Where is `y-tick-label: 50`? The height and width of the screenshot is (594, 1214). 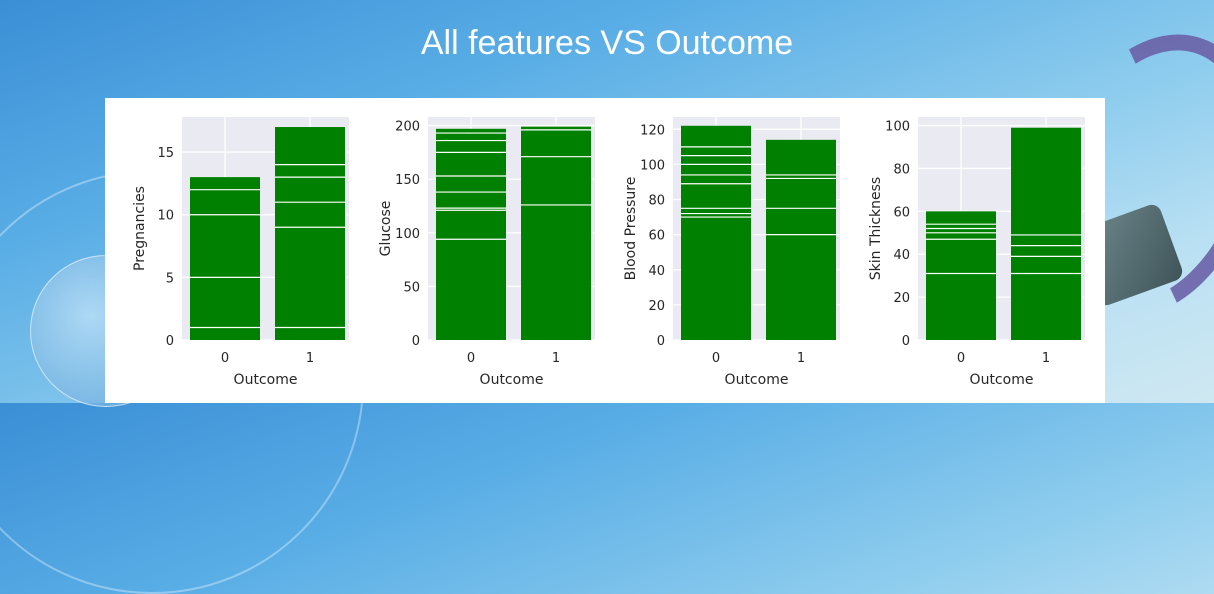 y-tick-label: 50 is located at coordinates (411, 287).